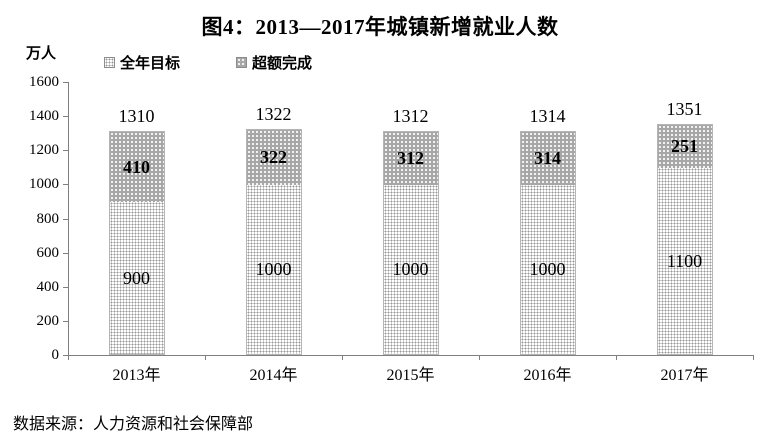 This screenshot has width=760, height=448. What do you see at coordinates (109, 62) in the screenshot?
I see `legend-swatch-target-pattern` at bounding box center [109, 62].